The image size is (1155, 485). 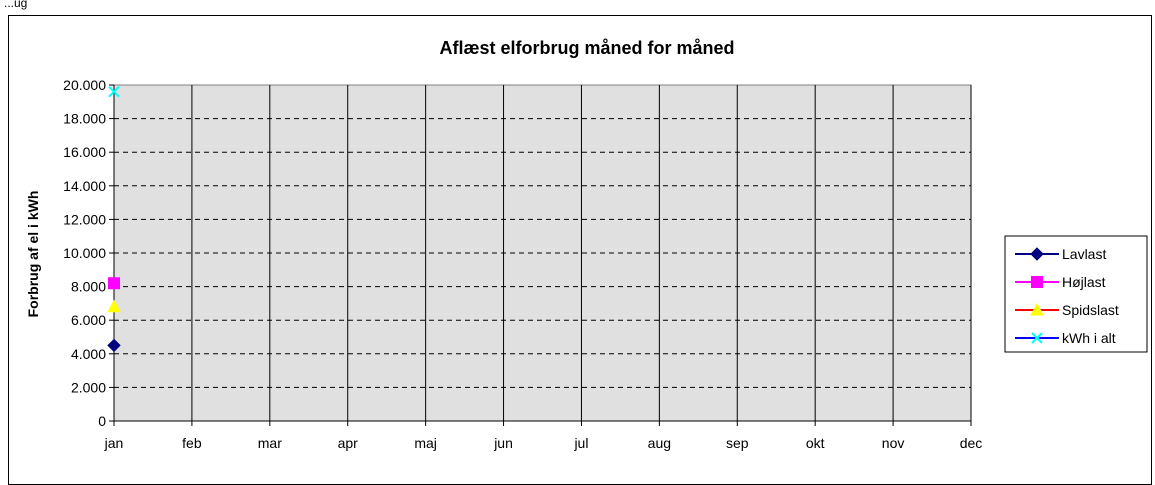 What do you see at coordinates (33, 254) in the screenshot?
I see `y-axis-title: Forbrug af el i kWh` at bounding box center [33, 254].